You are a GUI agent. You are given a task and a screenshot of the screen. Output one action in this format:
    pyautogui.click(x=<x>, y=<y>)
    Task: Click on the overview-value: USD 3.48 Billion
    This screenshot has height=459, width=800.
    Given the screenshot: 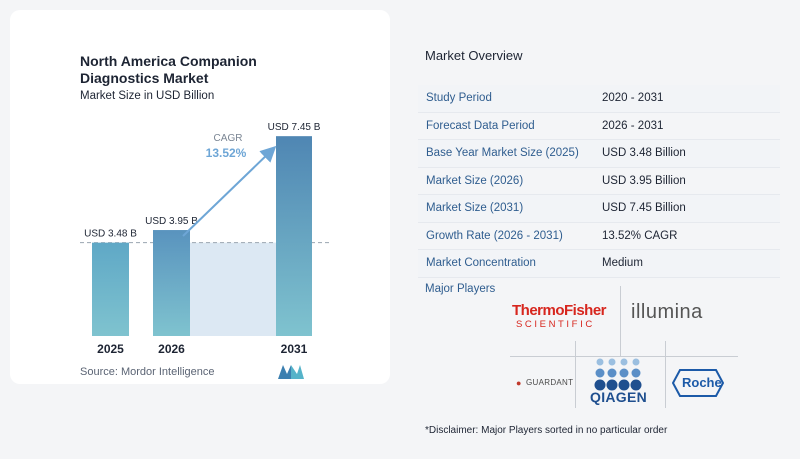 What is the action you would take?
    pyautogui.click(x=644, y=153)
    